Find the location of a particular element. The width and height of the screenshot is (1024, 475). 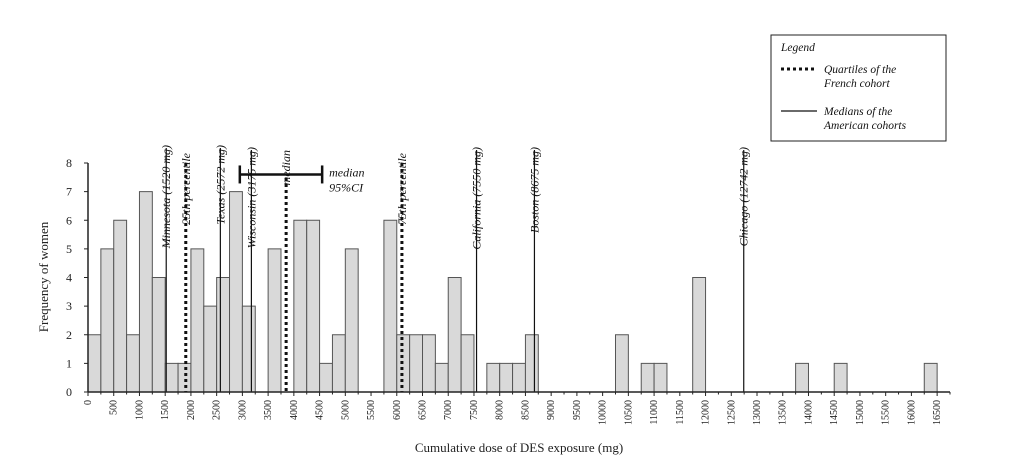

x-tick-label: 10500 is located at coordinates (628, 412).